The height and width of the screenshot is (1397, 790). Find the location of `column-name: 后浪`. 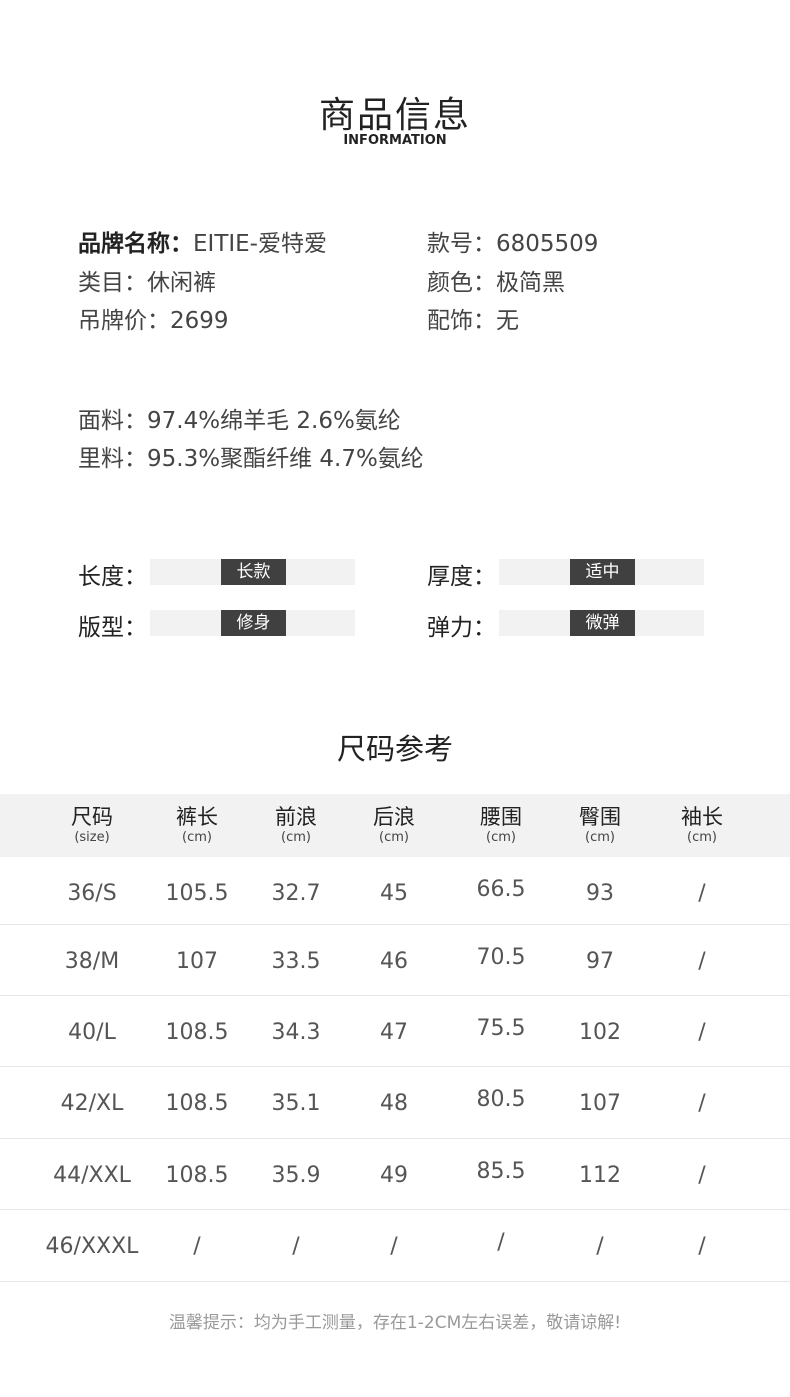

column-name: 后浪 is located at coordinates (394, 817).